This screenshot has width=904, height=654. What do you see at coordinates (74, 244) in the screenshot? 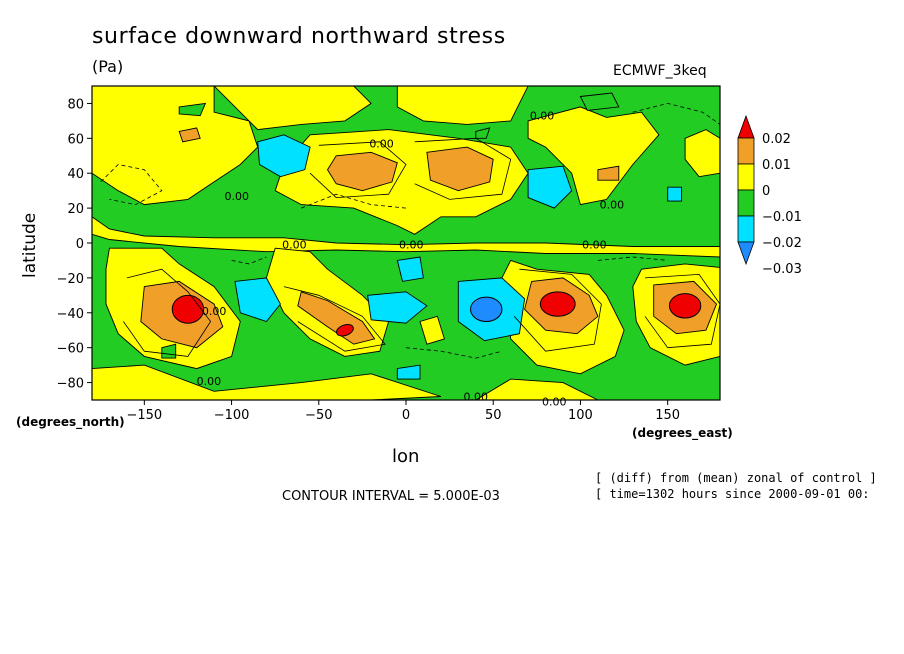
I see `y-axis: 80 60 40 20 0 −20 −40 −60 −80` at bounding box center [74, 244].